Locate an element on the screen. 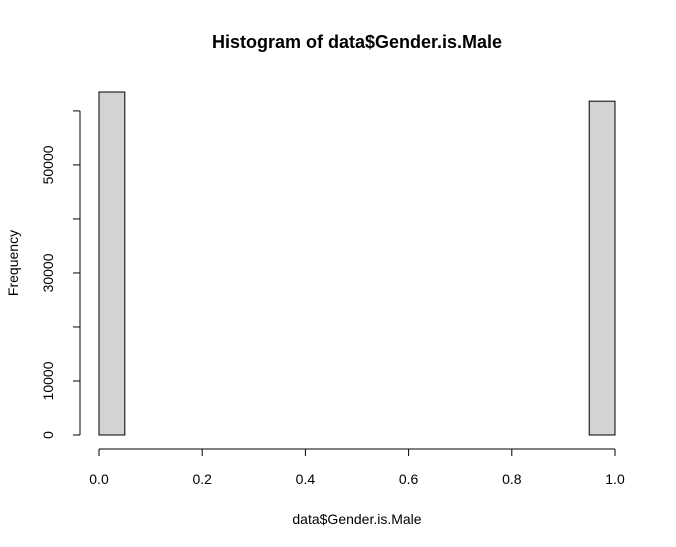 The image size is (676, 547). x-axis-label: data$Gender.is.Male is located at coordinates (356, 519).